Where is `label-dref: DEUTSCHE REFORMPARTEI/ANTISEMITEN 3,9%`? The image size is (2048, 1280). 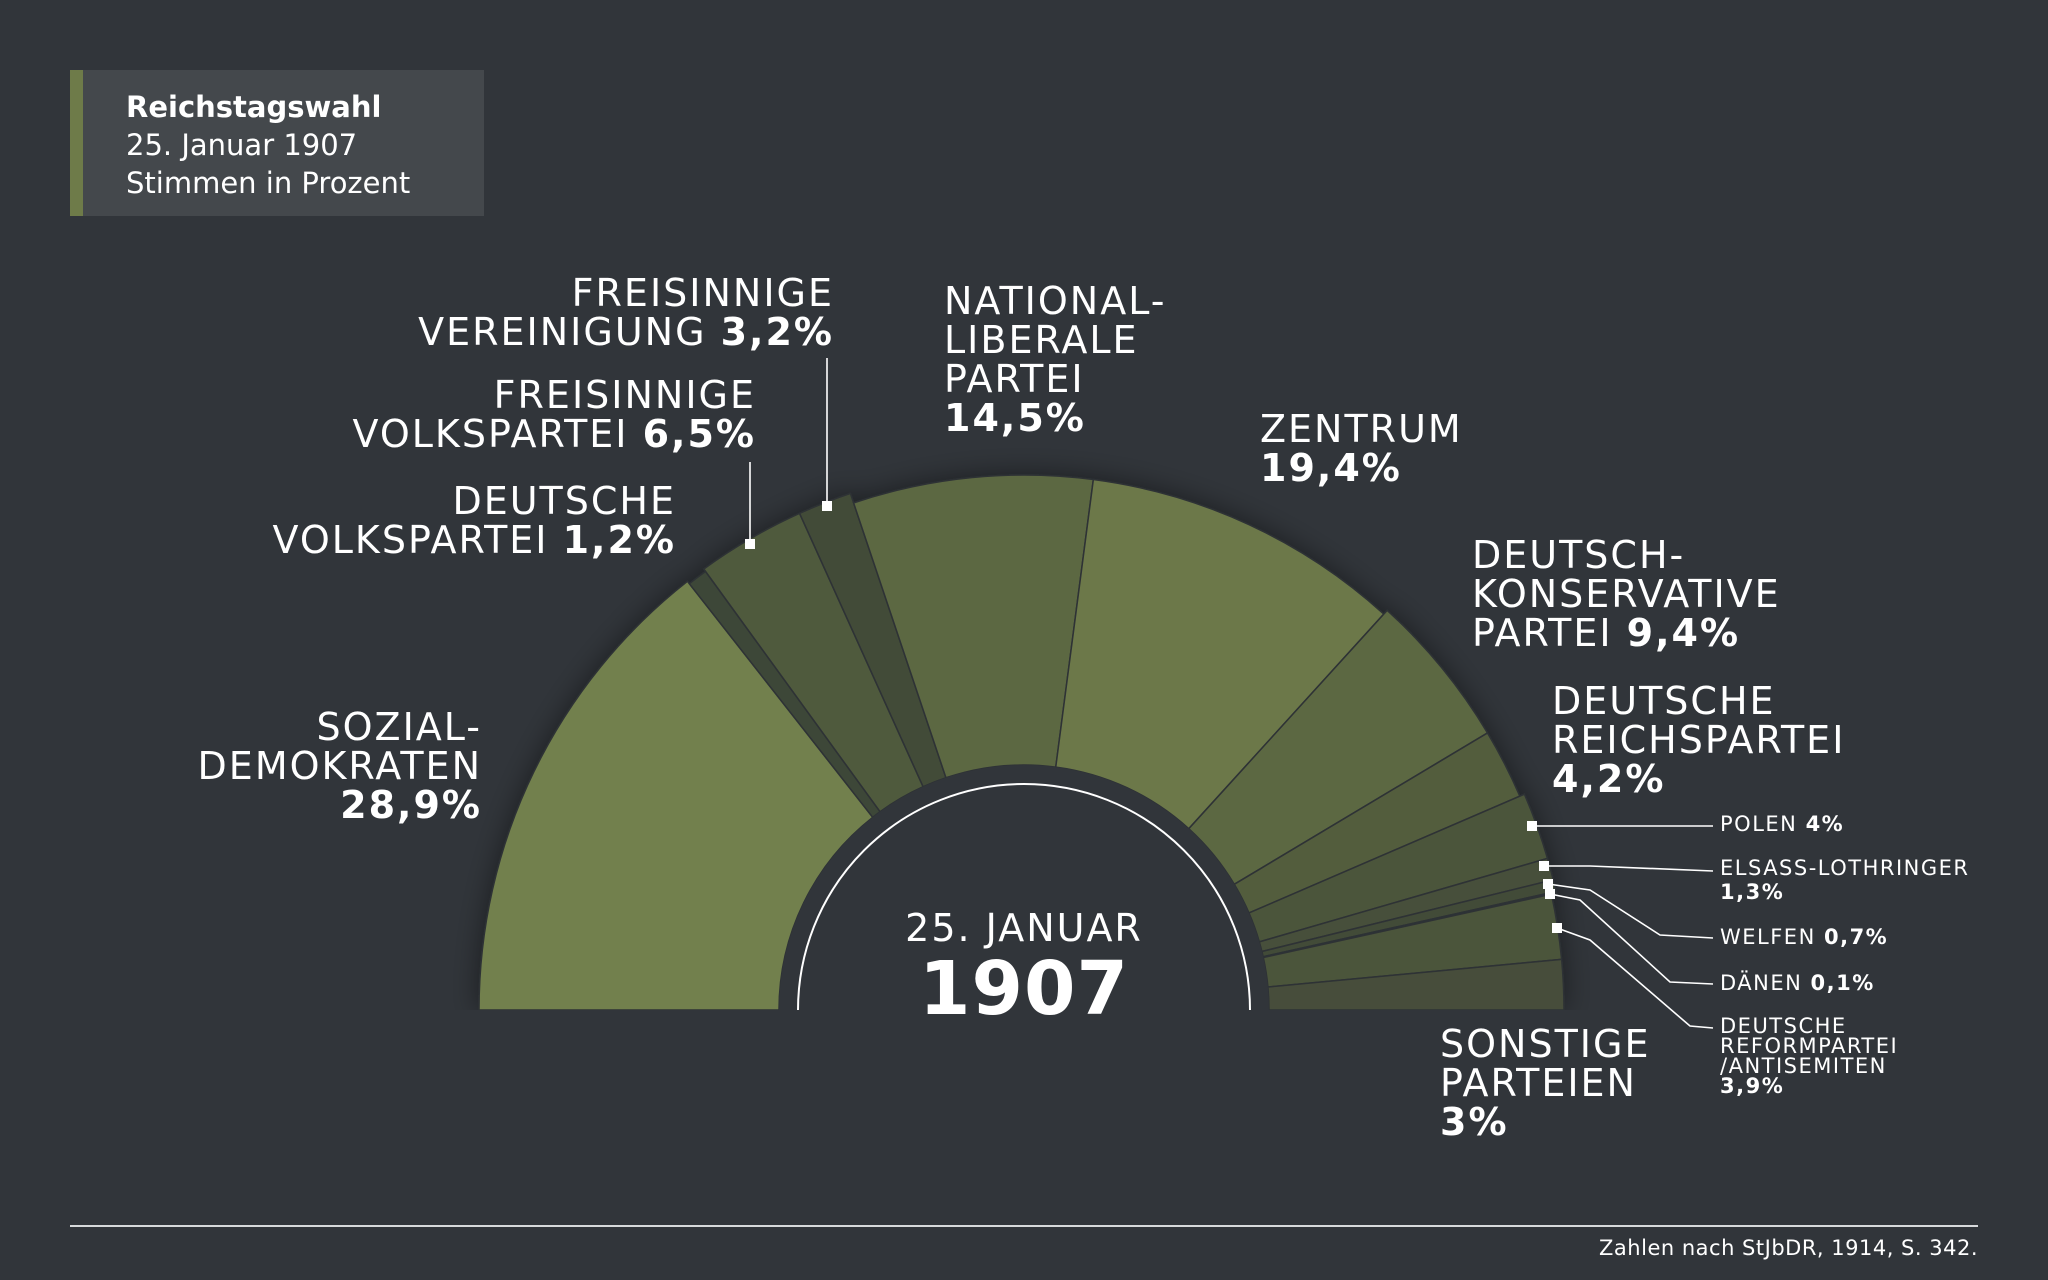
label-dref: DEUTSCHE REFORMPARTEI/ANTISEMITEN 3,9% is located at coordinates (1809, 1056).